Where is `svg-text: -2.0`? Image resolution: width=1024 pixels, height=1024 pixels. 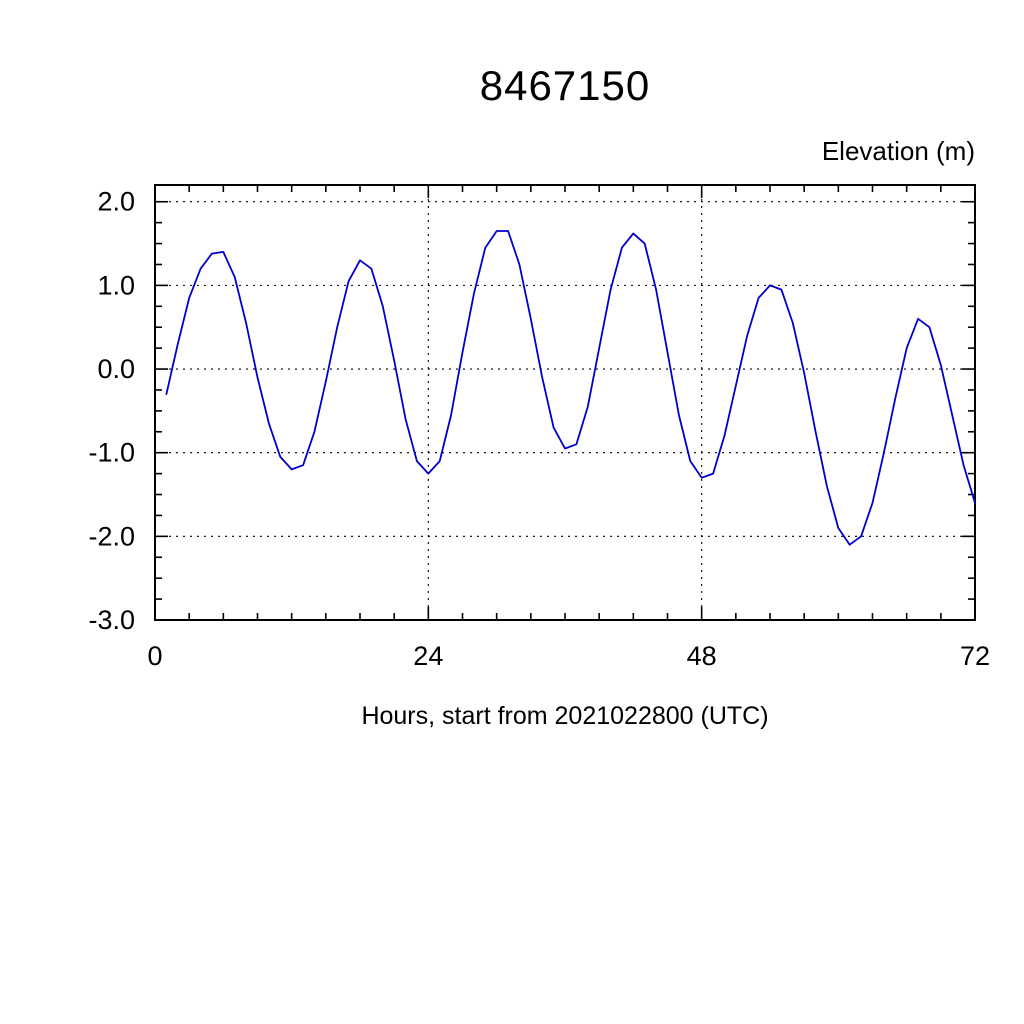 svg-text: -2.0 is located at coordinates (111, 536).